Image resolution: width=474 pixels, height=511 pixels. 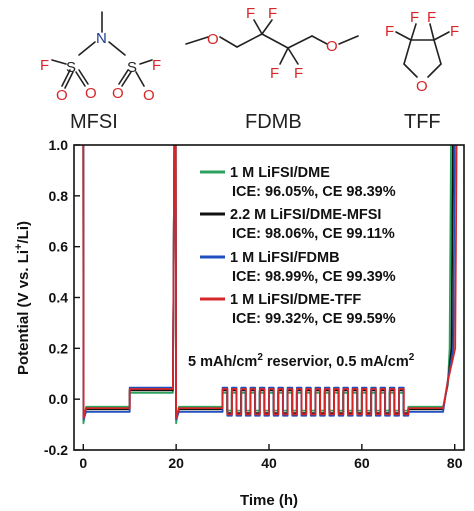 I want to click on atom-fluorine-left: F, so click(x=44, y=65).